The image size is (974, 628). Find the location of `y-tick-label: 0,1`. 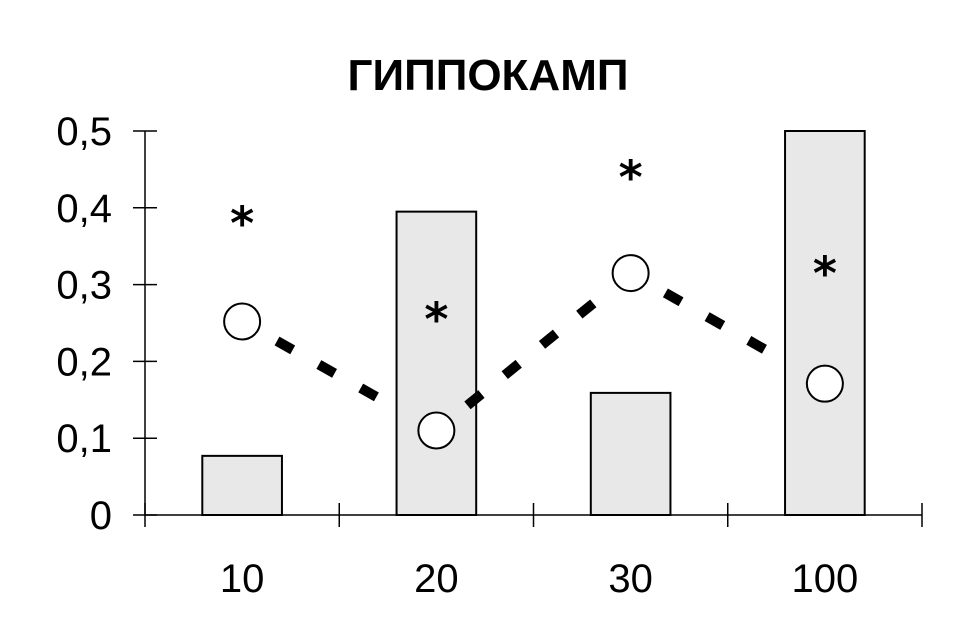

y-tick-label: 0,1 is located at coordinates (84, 439).